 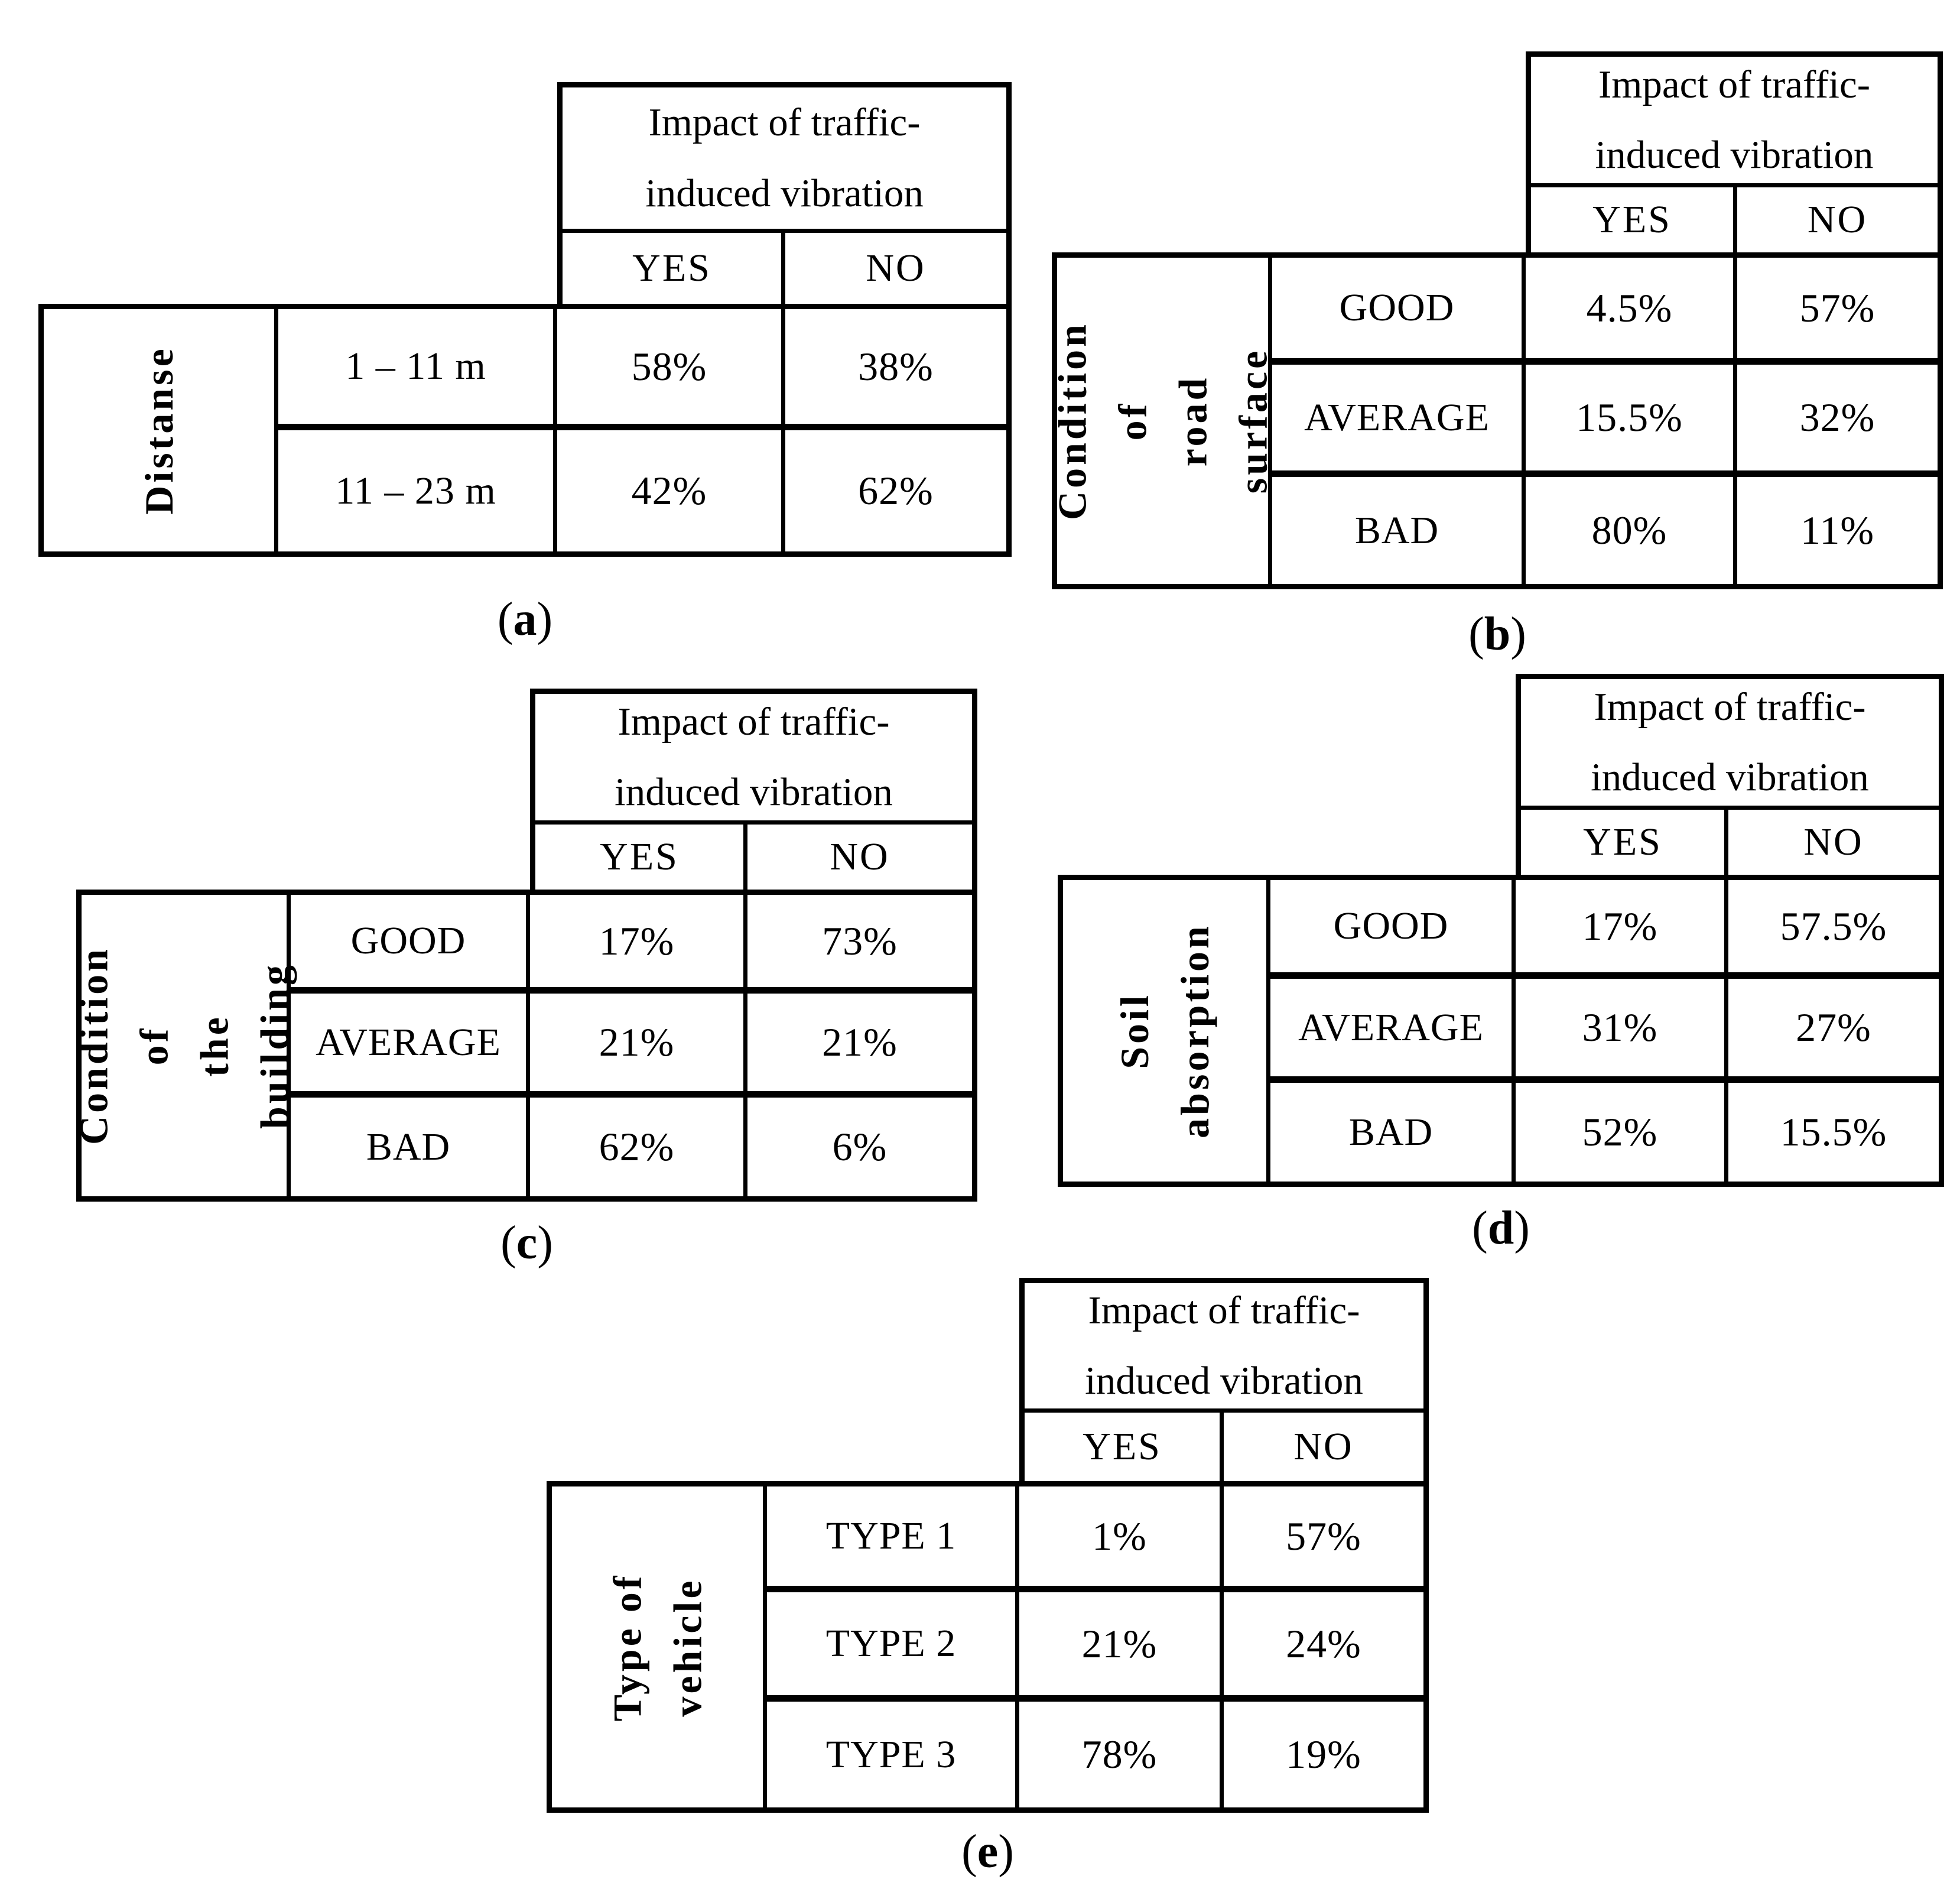 I want to click on row-group-label-soil: Soil absorption, so click(x=1164, y=1031).